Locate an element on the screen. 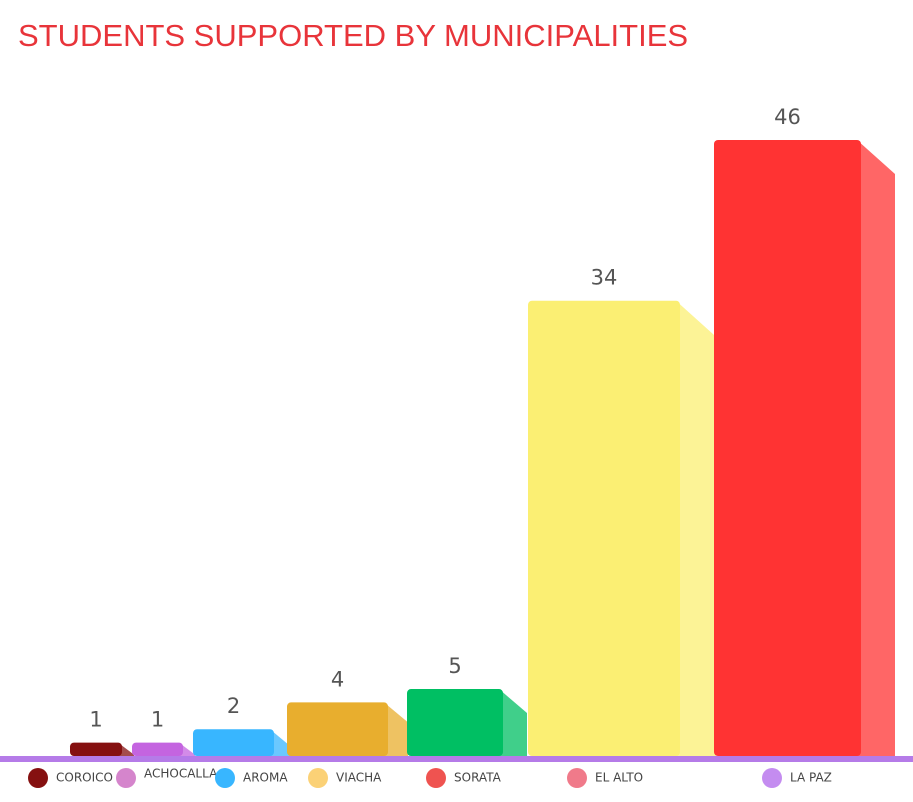 This screenshot has height=802, width=913. legend-label: AROMA is located at coordinates (265, 778).